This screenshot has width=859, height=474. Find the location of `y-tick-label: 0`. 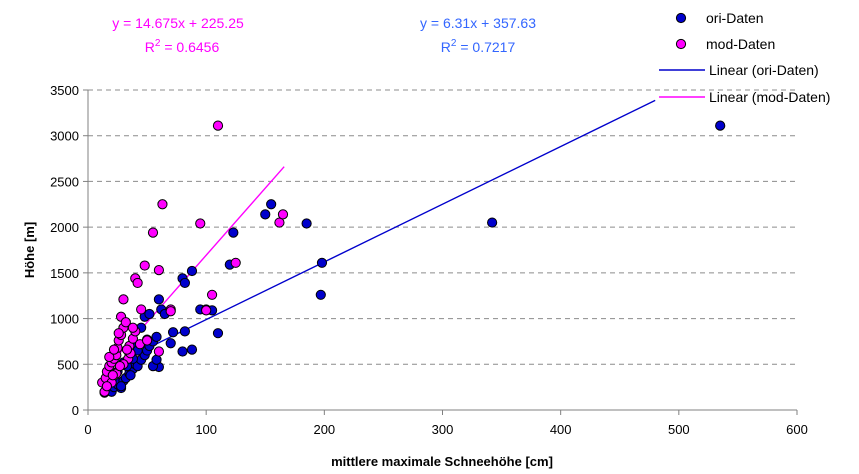

y-tick-label: 0 is located at coordinates (75, 410).